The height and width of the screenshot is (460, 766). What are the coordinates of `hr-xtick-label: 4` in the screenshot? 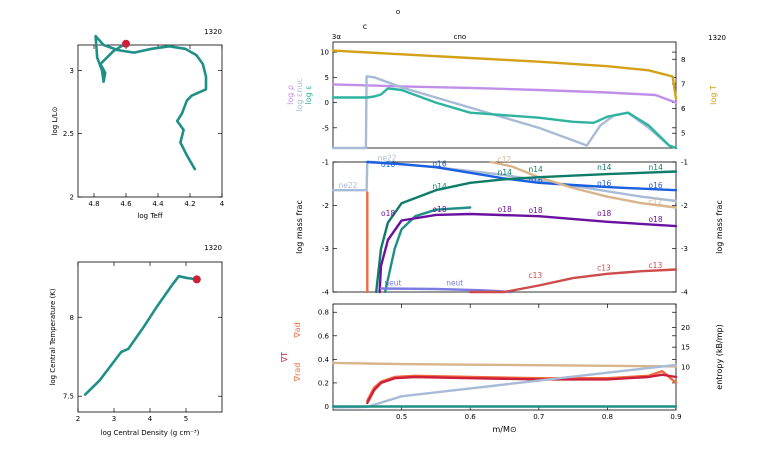 It's located at (222, 204).